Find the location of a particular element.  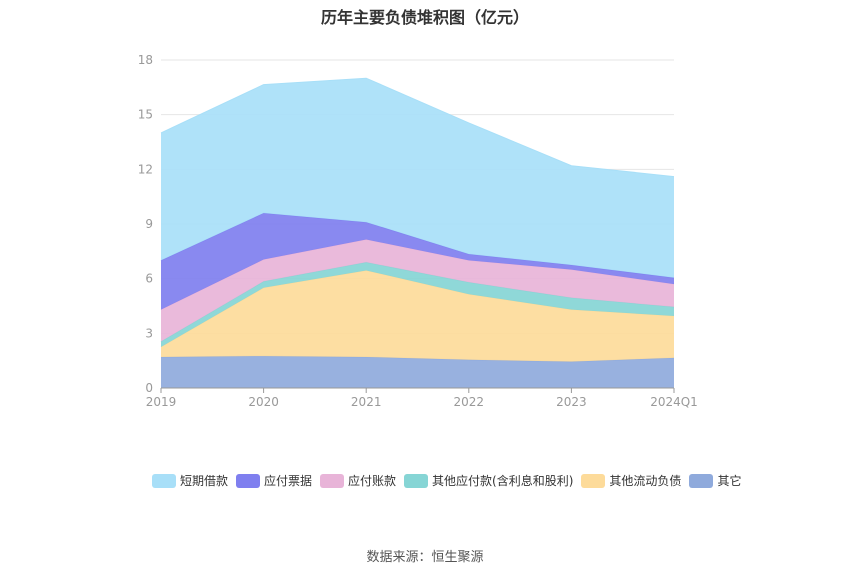

data-source-note: 数据来源：恒生聚源 is located at coordinates (425, 557).